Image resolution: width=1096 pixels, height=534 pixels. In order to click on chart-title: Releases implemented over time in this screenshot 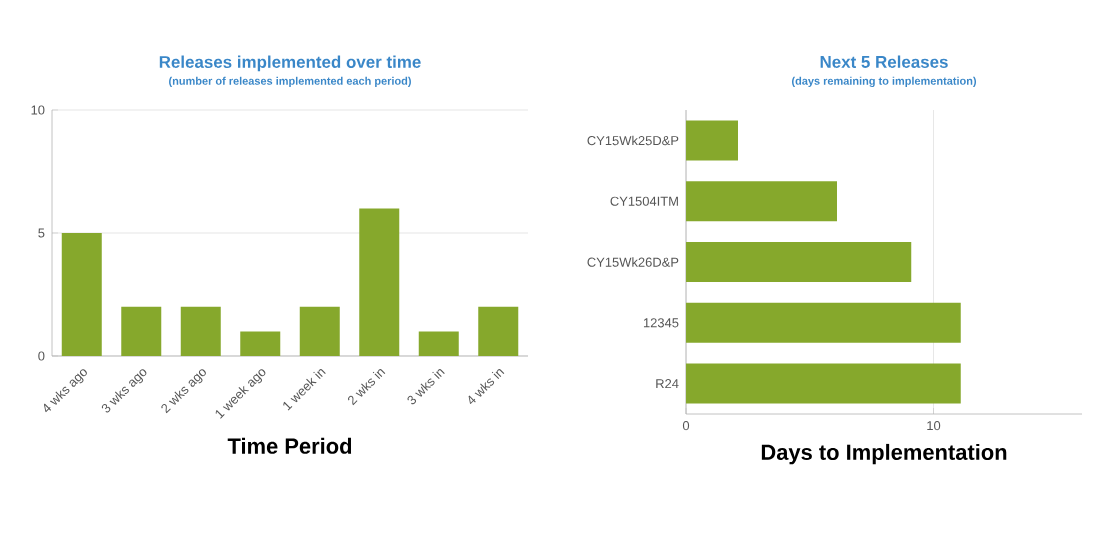, I will do `click(290, 63)`.